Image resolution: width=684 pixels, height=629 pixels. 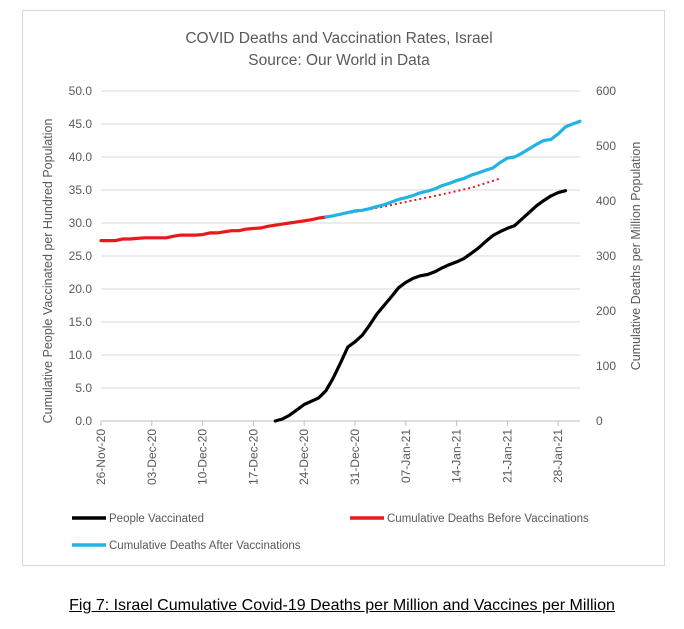 I want to click on chart-subtitle: Source: Our World in Data, so click(x=339, y=60).